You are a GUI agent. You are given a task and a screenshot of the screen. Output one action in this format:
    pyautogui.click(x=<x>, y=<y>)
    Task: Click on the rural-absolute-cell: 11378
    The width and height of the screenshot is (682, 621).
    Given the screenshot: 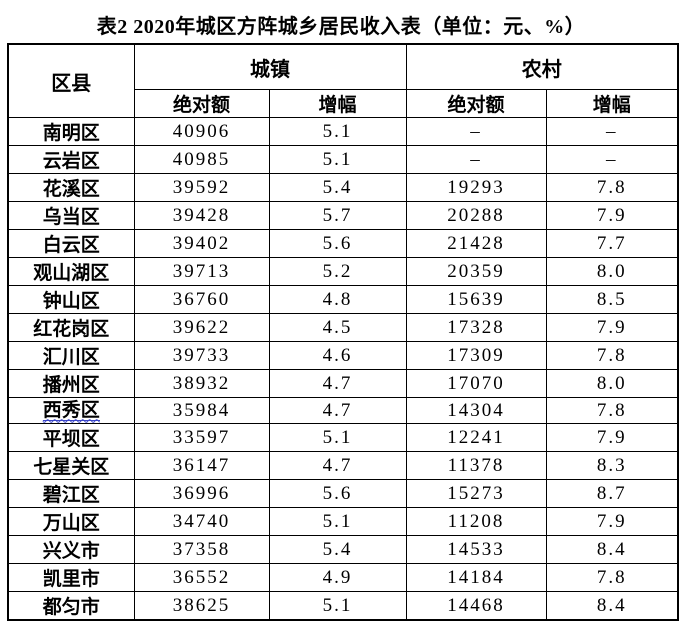 What is the action you would take?
    pyautogui.click(x=476, y=465)
    